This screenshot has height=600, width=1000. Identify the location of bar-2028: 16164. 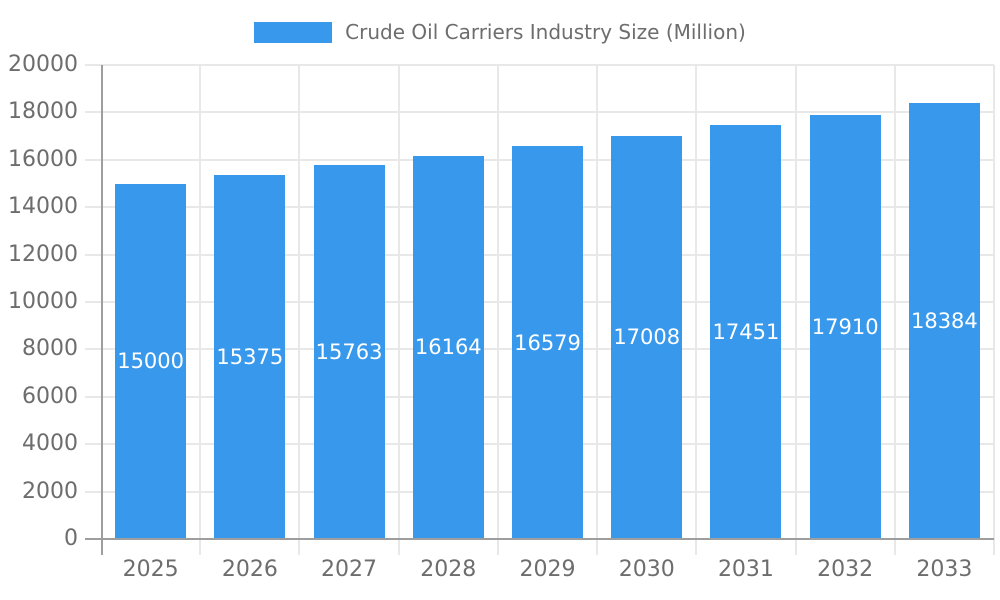
(448, 347).